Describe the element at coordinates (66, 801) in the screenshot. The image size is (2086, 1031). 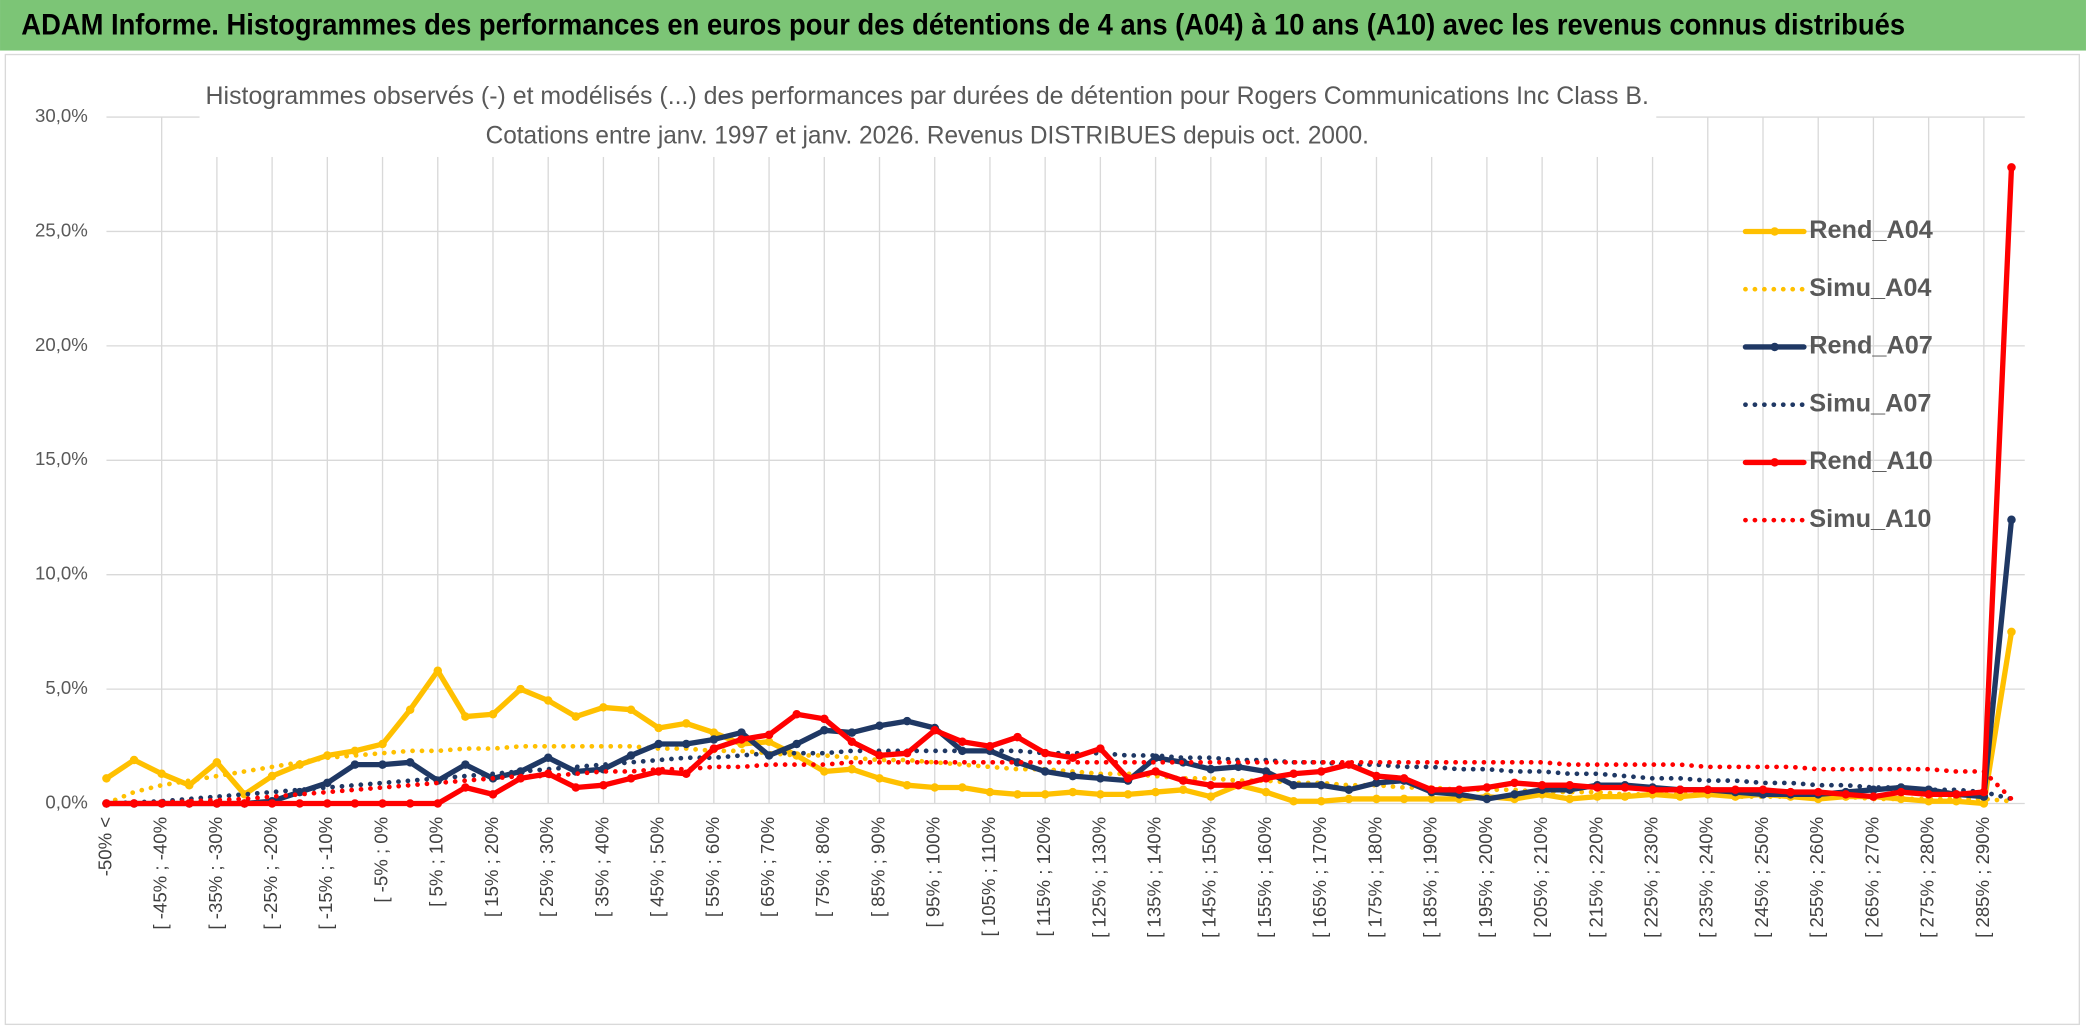
I see `y-tick-label: 0,0%` at that location.